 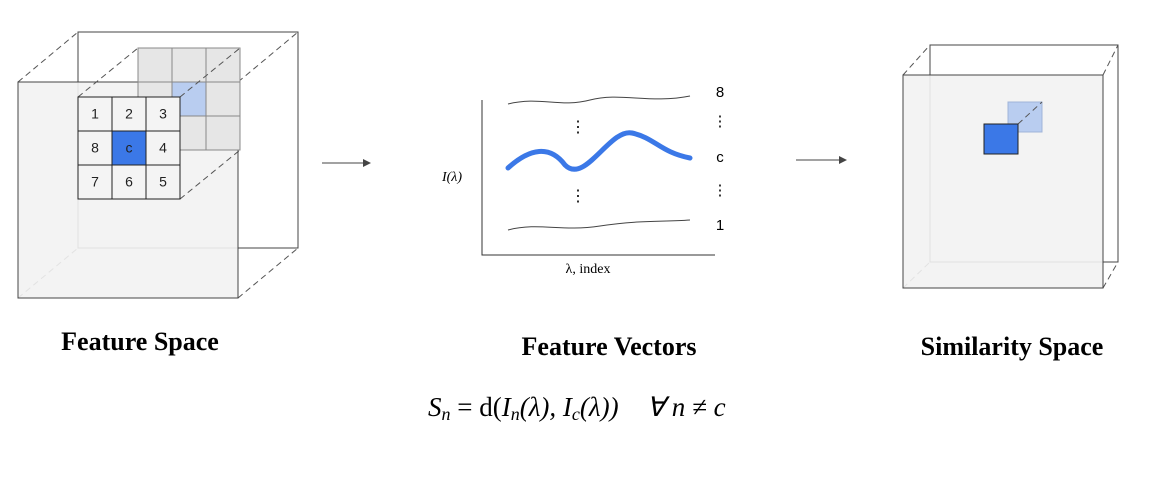 I want to click on title: Feature Space, so click(x=140, y=341).